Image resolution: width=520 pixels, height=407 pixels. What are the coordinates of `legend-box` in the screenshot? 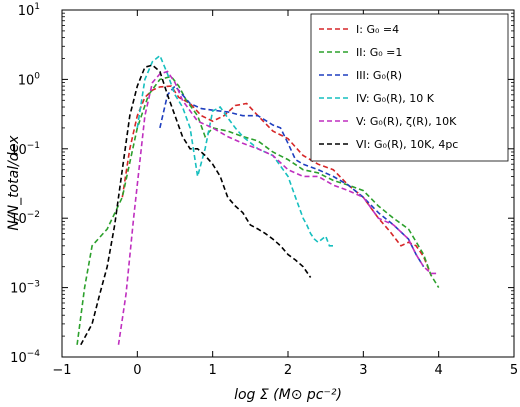 It's located at (409, 87).